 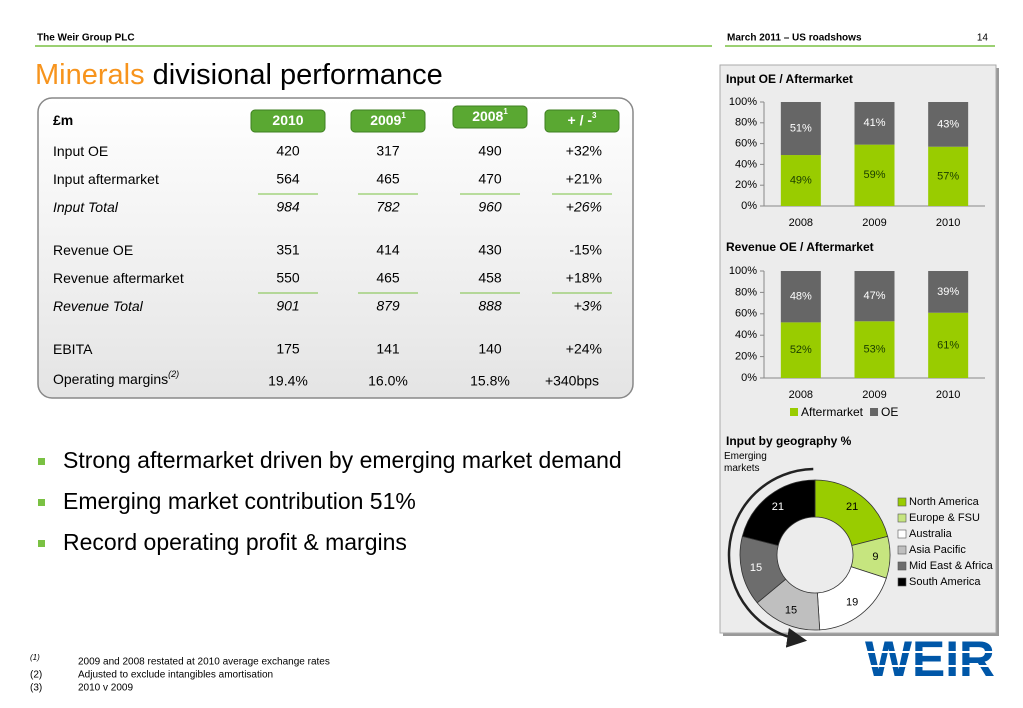 What do you see at coordinates (36, 675) in the screenshot?
I see `footnote-mark: (2)` at bounding box center [36, 675].